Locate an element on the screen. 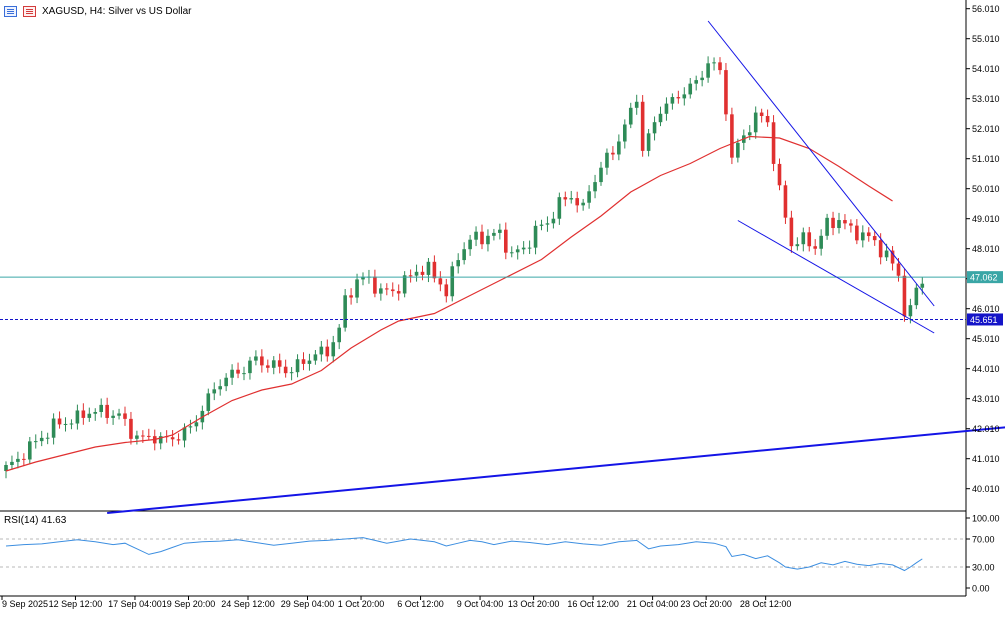 This screenshot has height=617, width=1005. price-tick-label: 56.010 is located at coordinates (986, 9).